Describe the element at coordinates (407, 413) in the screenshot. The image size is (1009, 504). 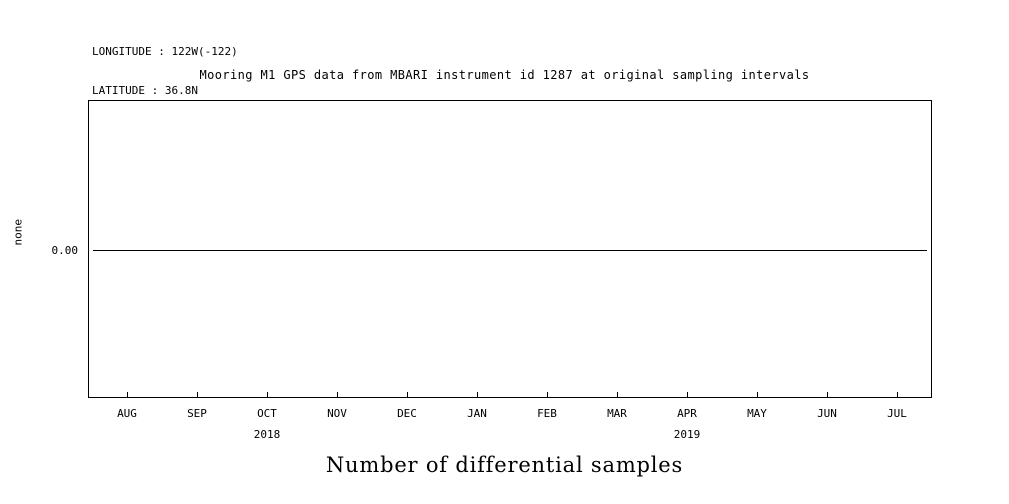
I see `x-tick-label: DEC` at that location.